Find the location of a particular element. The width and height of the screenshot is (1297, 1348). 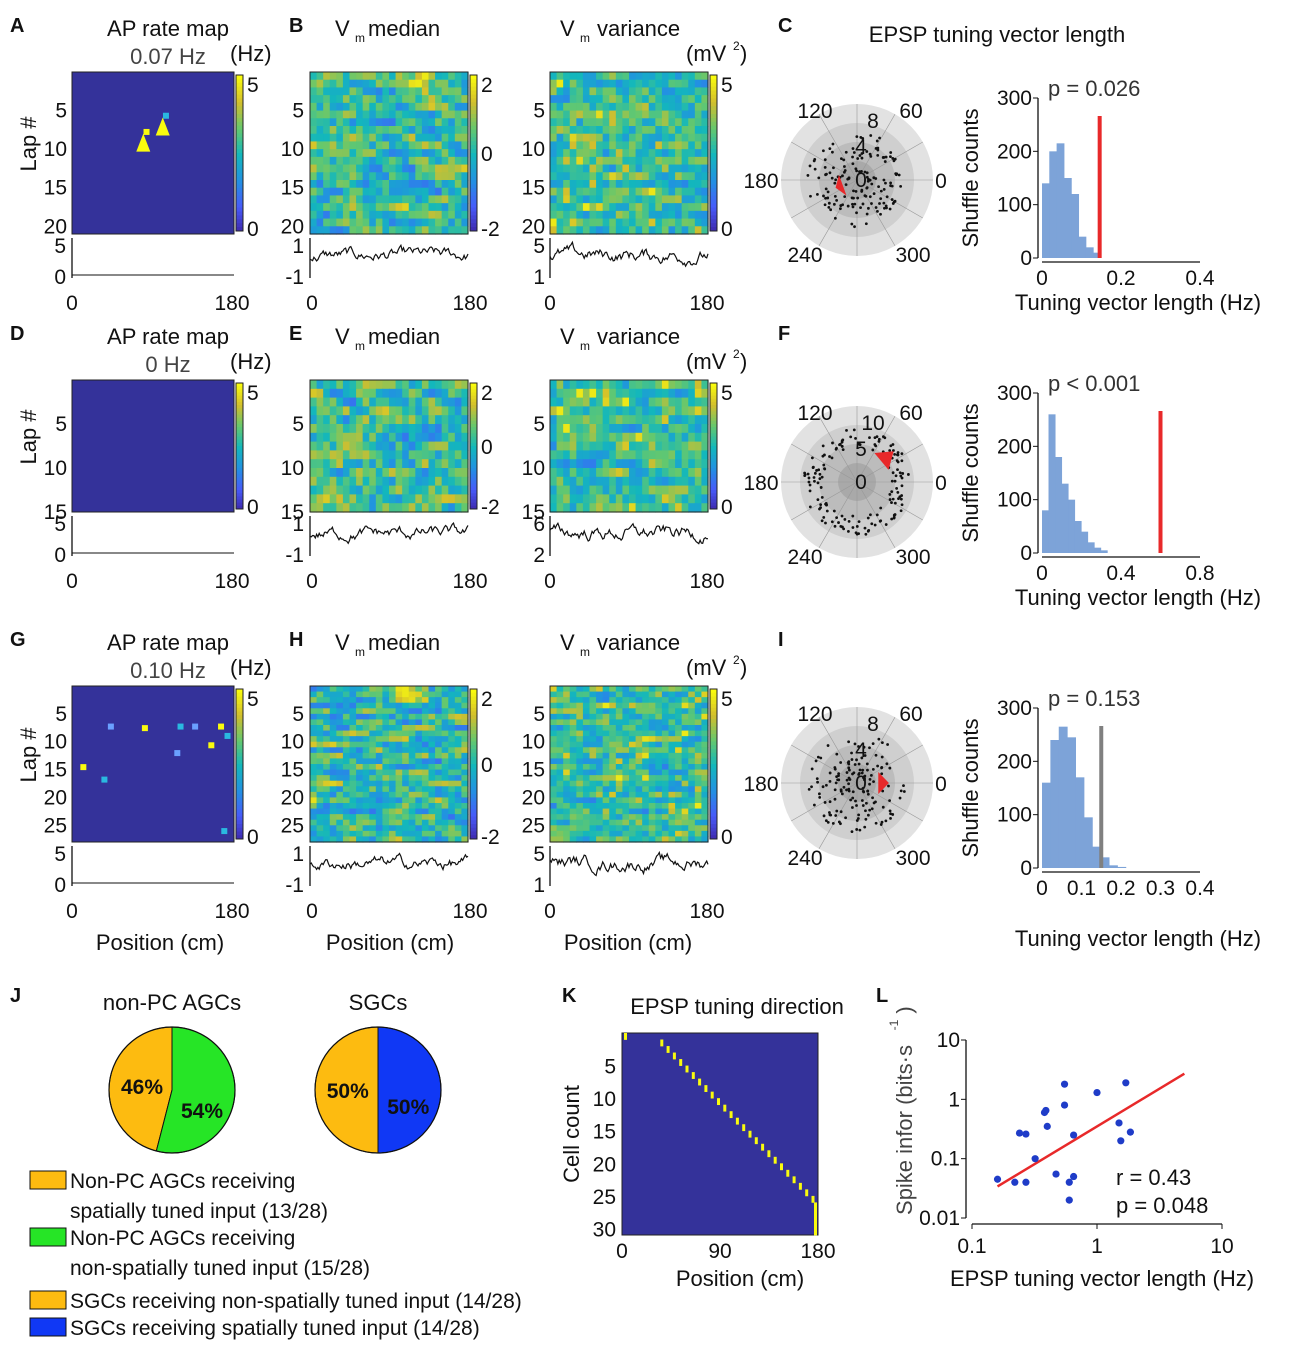

row3-pos-xlabel-3: Position (cm) is located at coordinates (628, 942).